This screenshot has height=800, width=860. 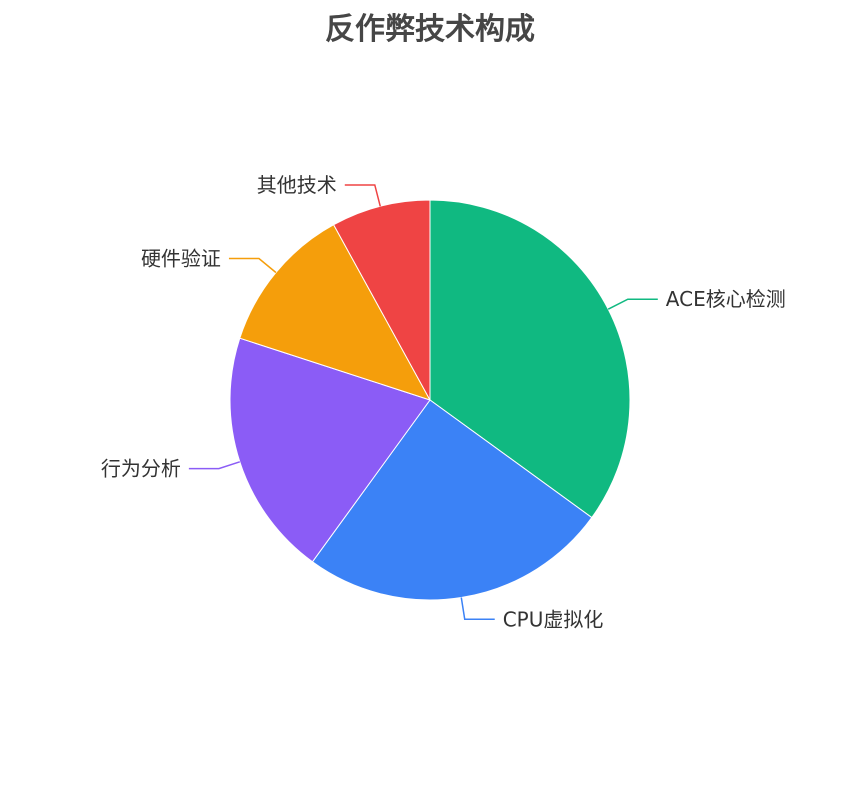 What do you see at coordinates (141, 469) in the screenshot?
I see `slice-label: 行为分析` at bounding box center [141, 469].